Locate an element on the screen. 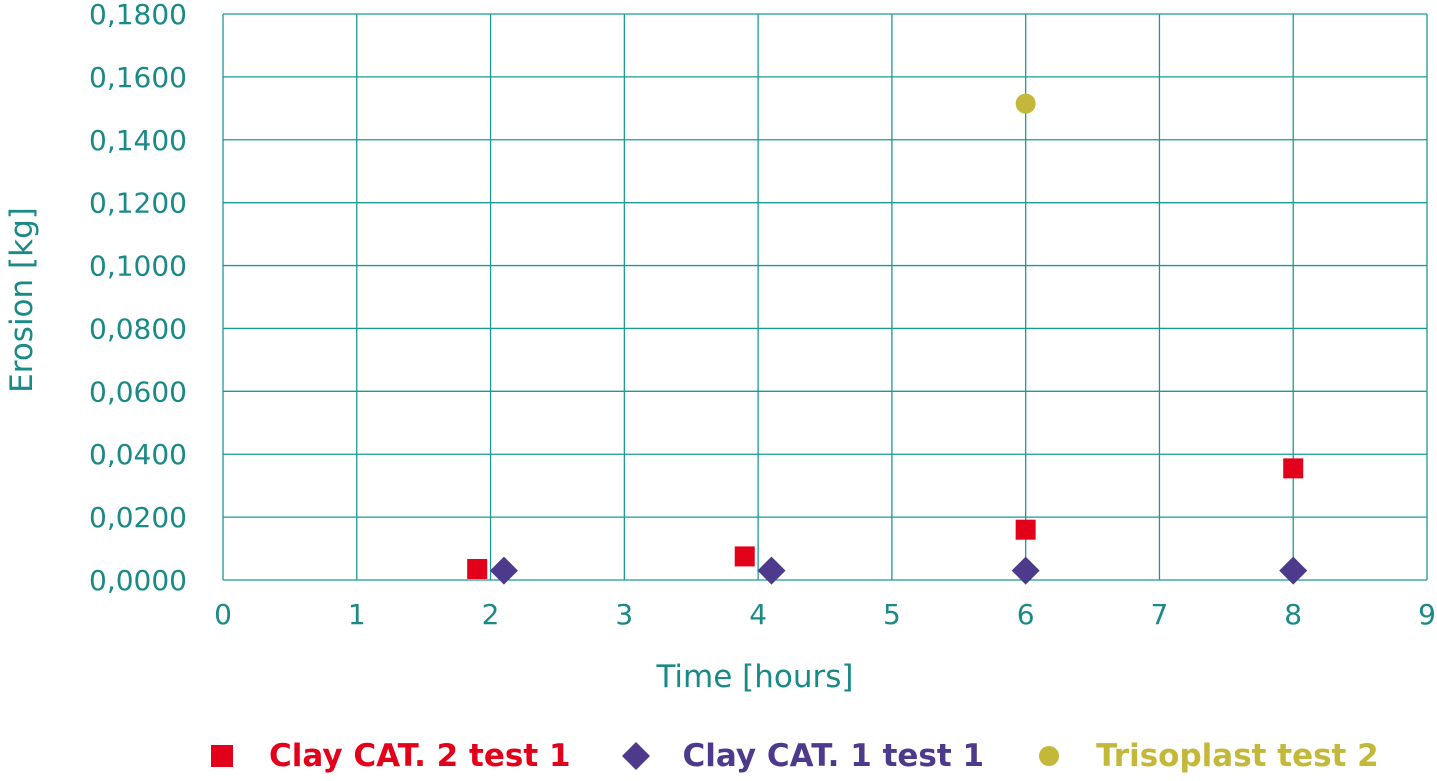 Image resolution: width=1437 pixels, height=781 pixels. y-tick-label: 0,0000 is located at coordinates (138, 580).